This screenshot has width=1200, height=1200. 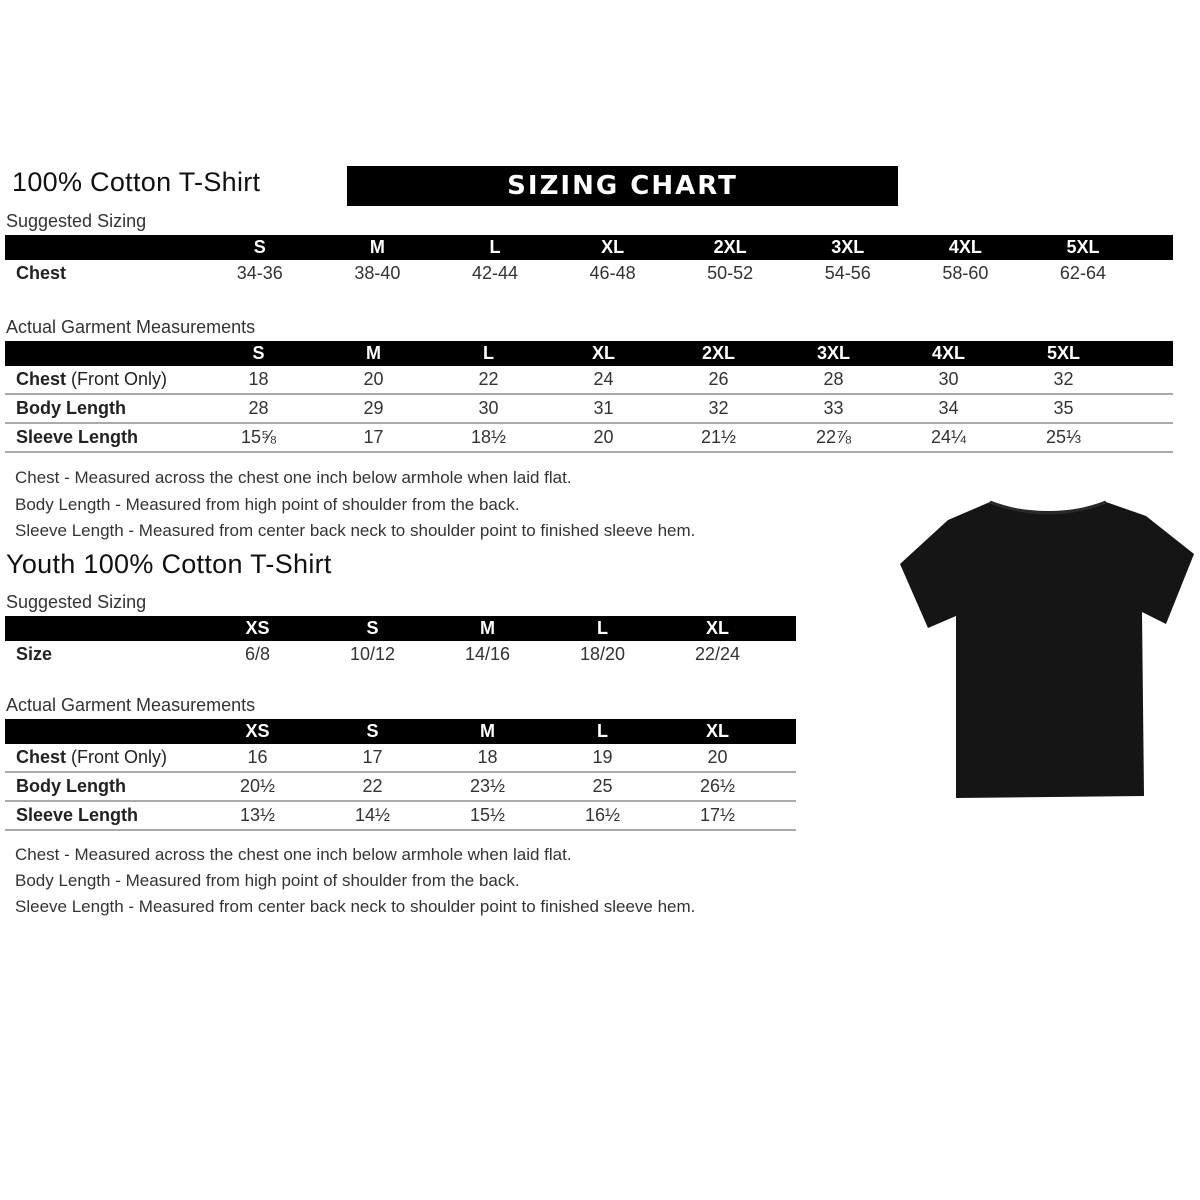 What do you see at coordinates (373, 409) in the screenshot?
I see `cell: 29` at bounding box center [373, 409].